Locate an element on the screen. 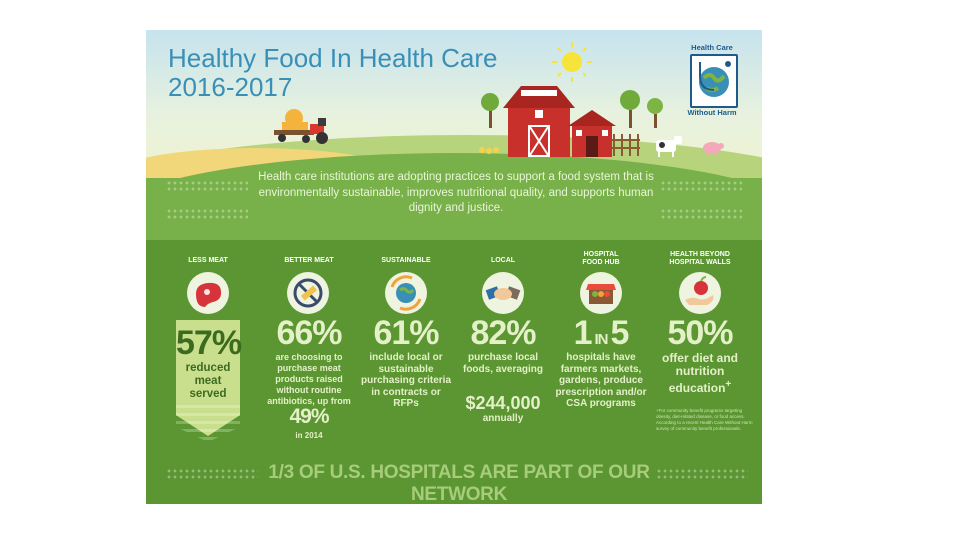 This screenshot has height=540, width=960. handshake-icon is located at coordinates (503, 293).